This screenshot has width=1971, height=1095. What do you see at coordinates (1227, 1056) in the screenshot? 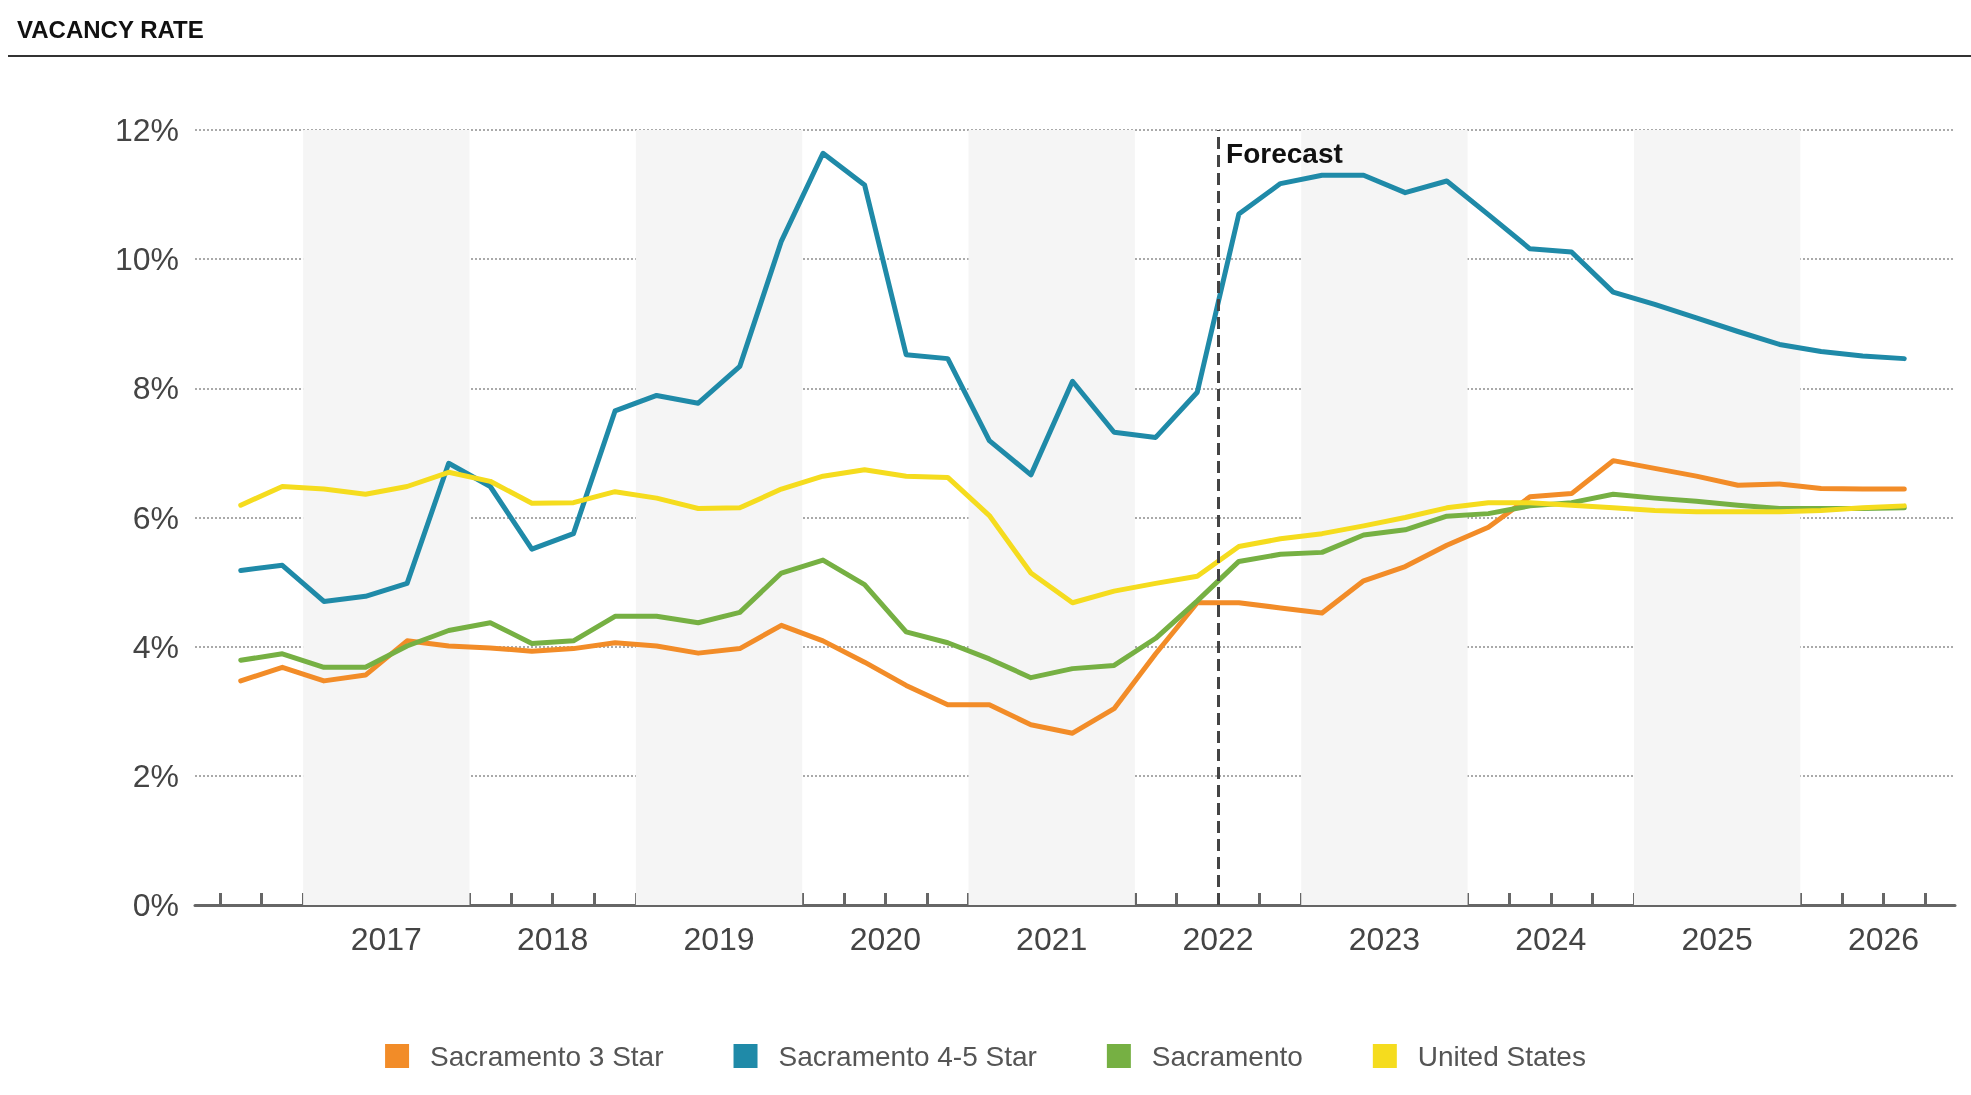
I see `legend-label: Sacramento` at bounding box center [1227, 1056].